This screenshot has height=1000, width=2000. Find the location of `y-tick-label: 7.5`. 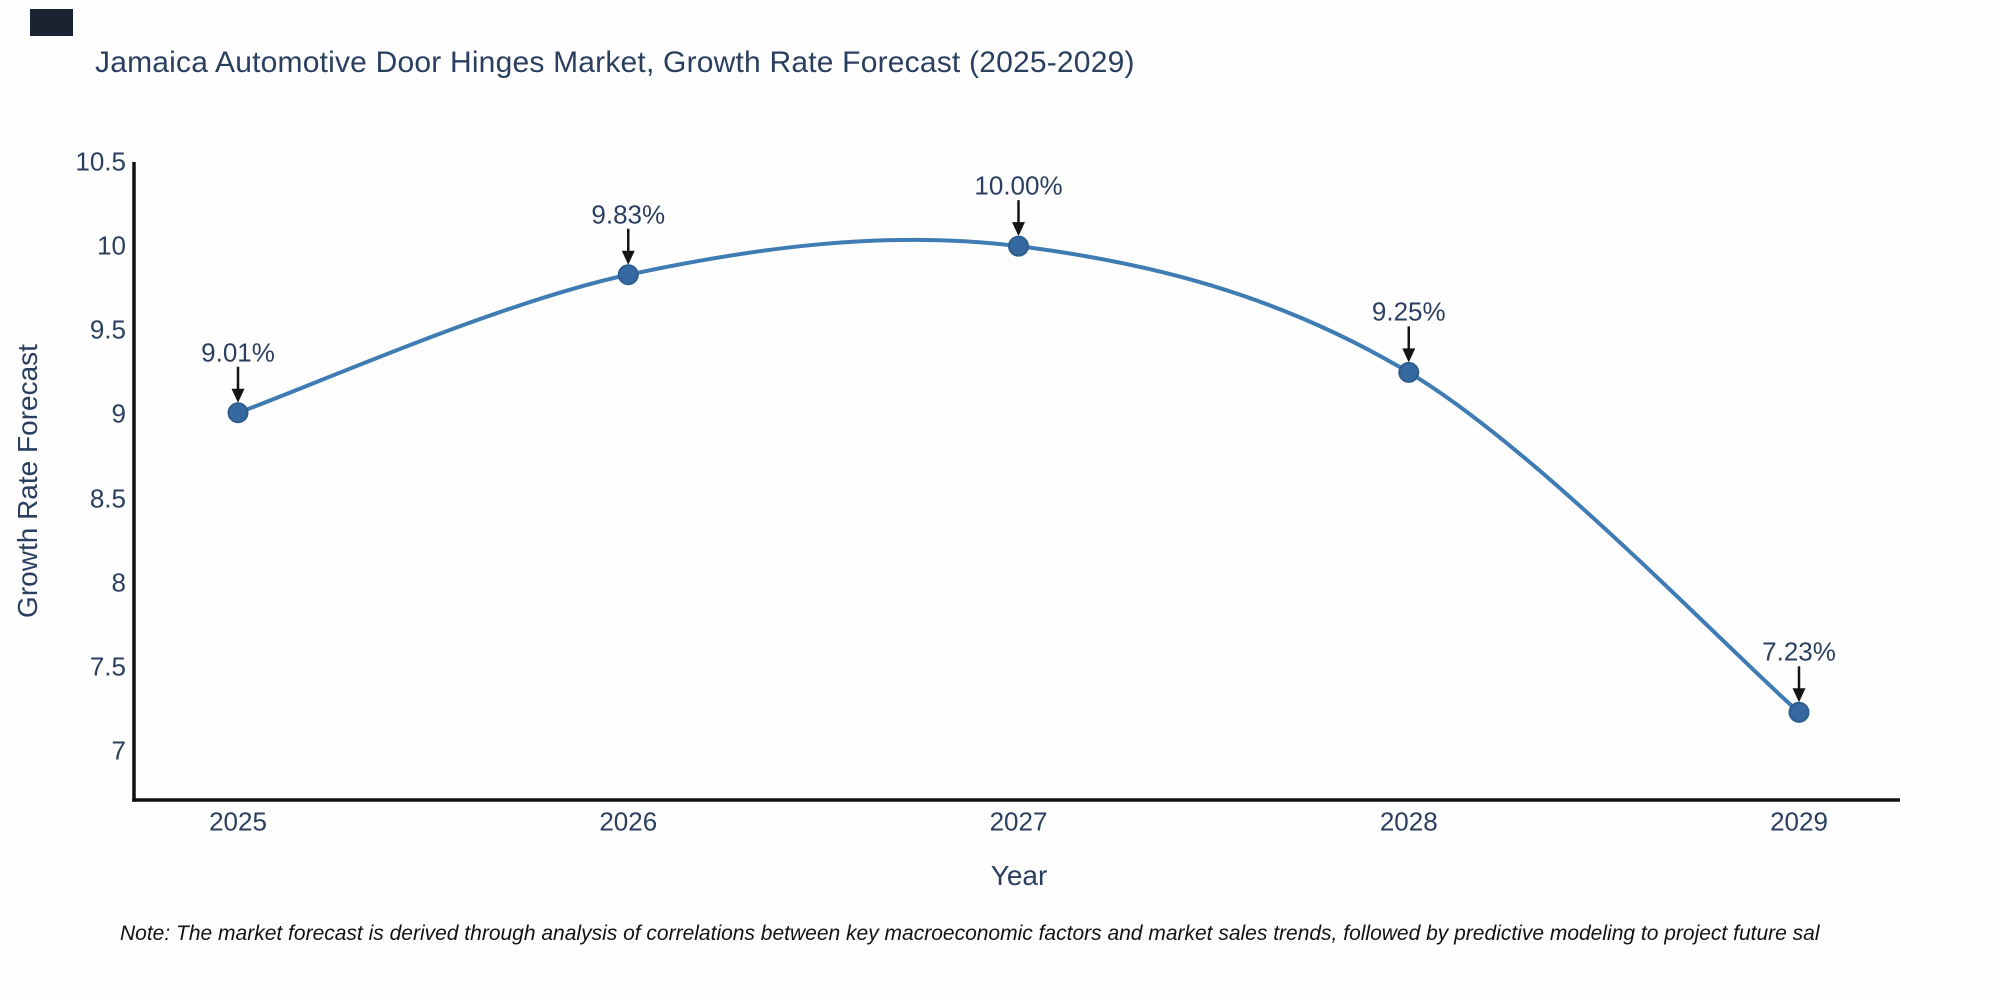

y-tick-label: 7.5 is located at coordinates (107, 666).